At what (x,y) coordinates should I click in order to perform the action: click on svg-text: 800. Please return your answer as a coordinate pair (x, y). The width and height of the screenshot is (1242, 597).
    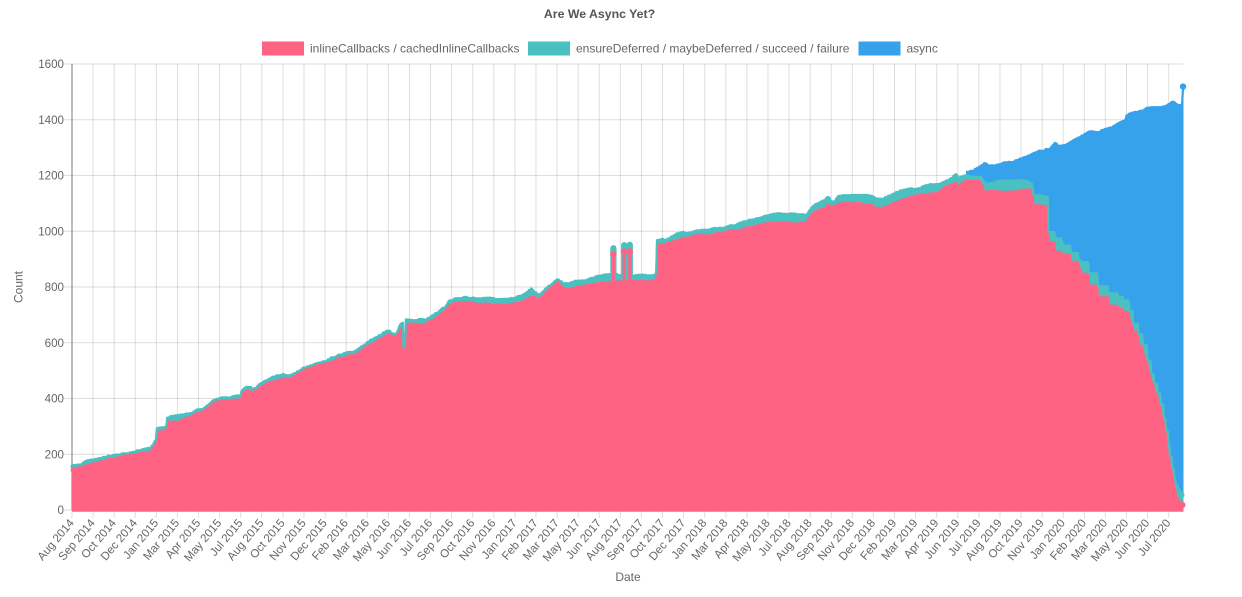
    Looking at the image, I should click on (54, 287).